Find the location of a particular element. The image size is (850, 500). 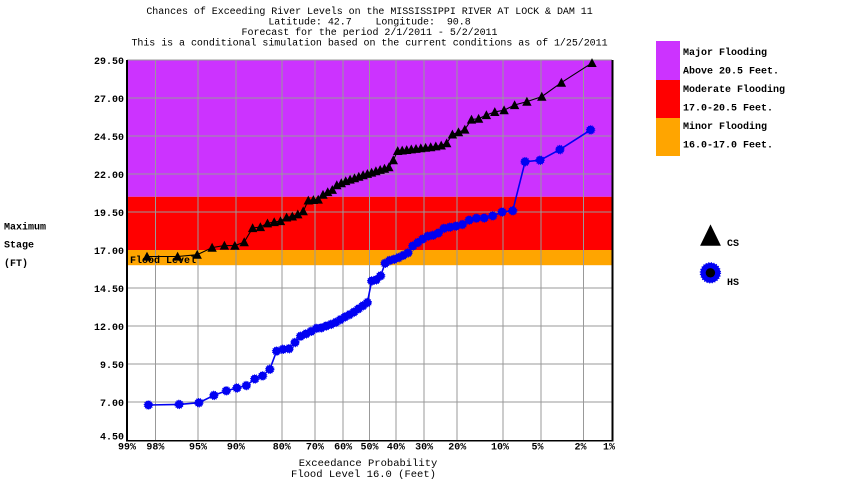

svg-text: HS is located at coordinates (733, 283).